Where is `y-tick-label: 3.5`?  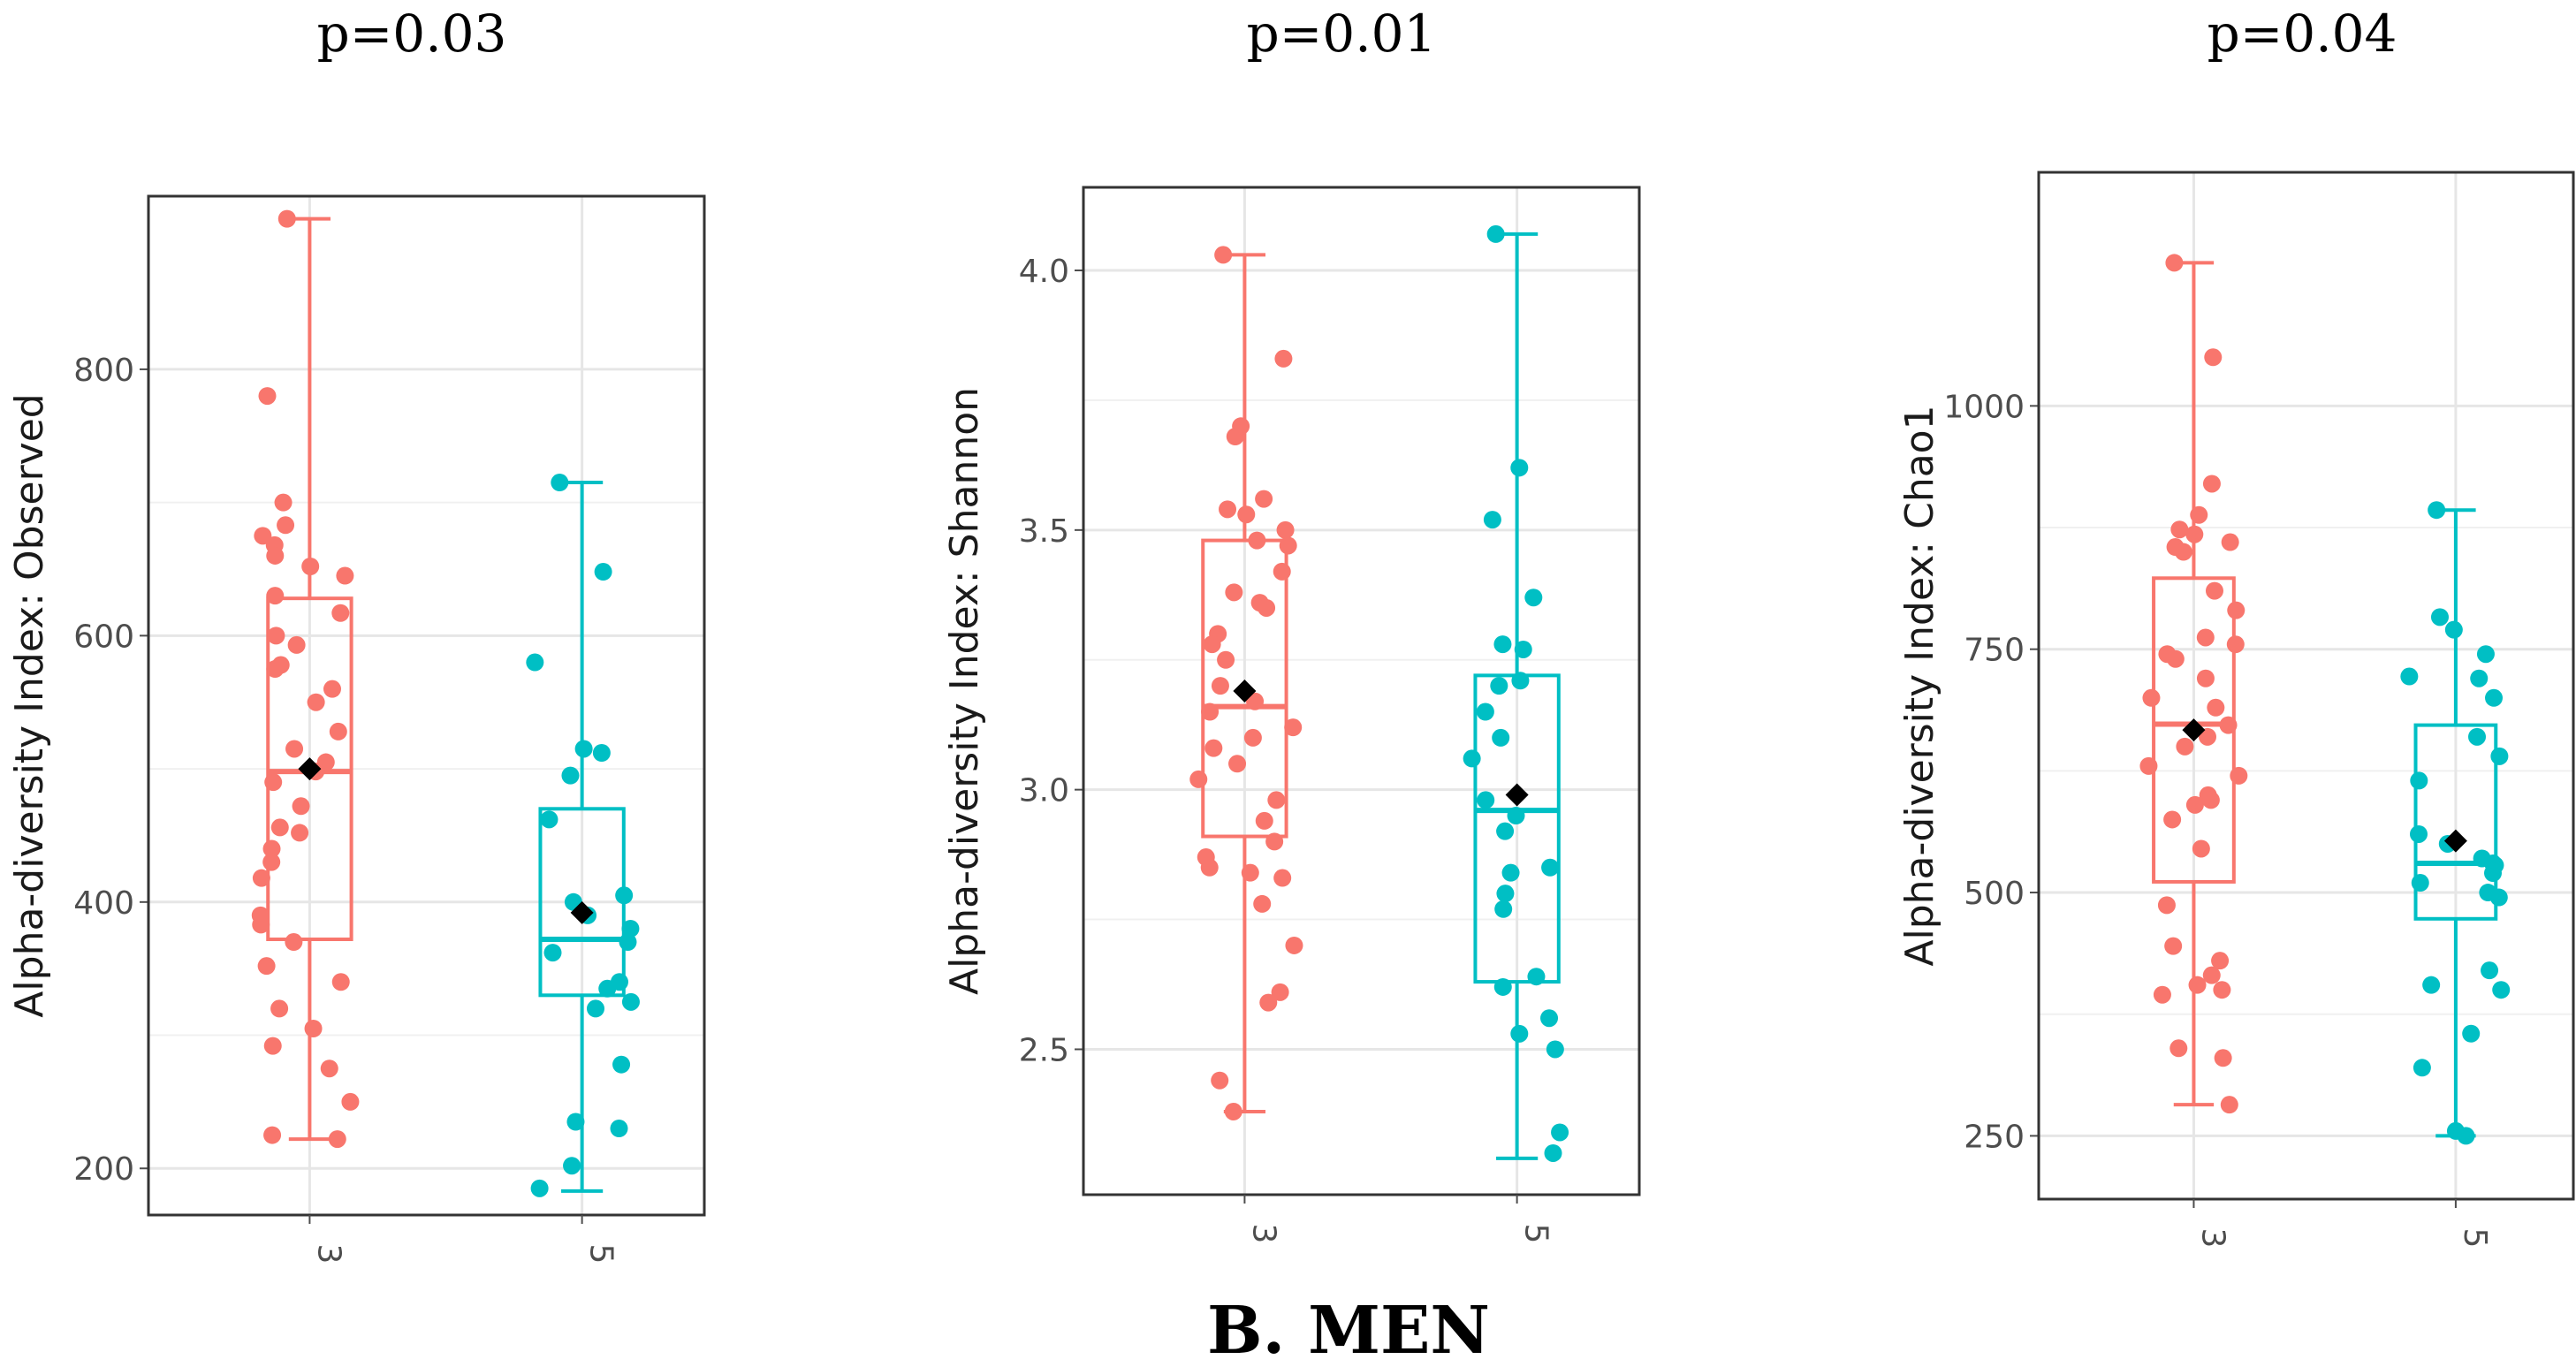
y-tick-label: 3.5 is located at coordinates (1044, 531).